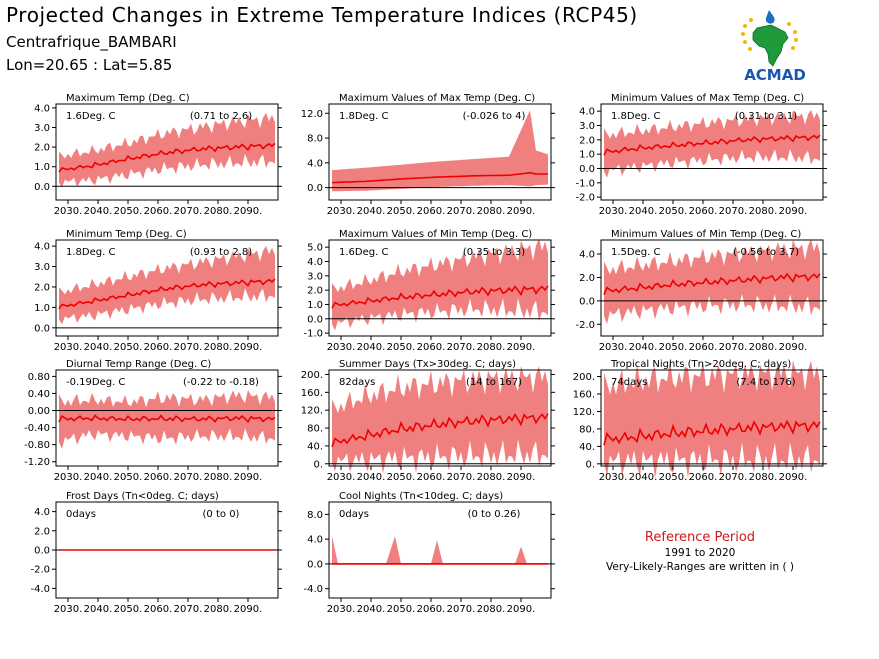 This screenshot has height=659, width=879. I want to click on y-tick-label: 0.00, so click(39, 411).